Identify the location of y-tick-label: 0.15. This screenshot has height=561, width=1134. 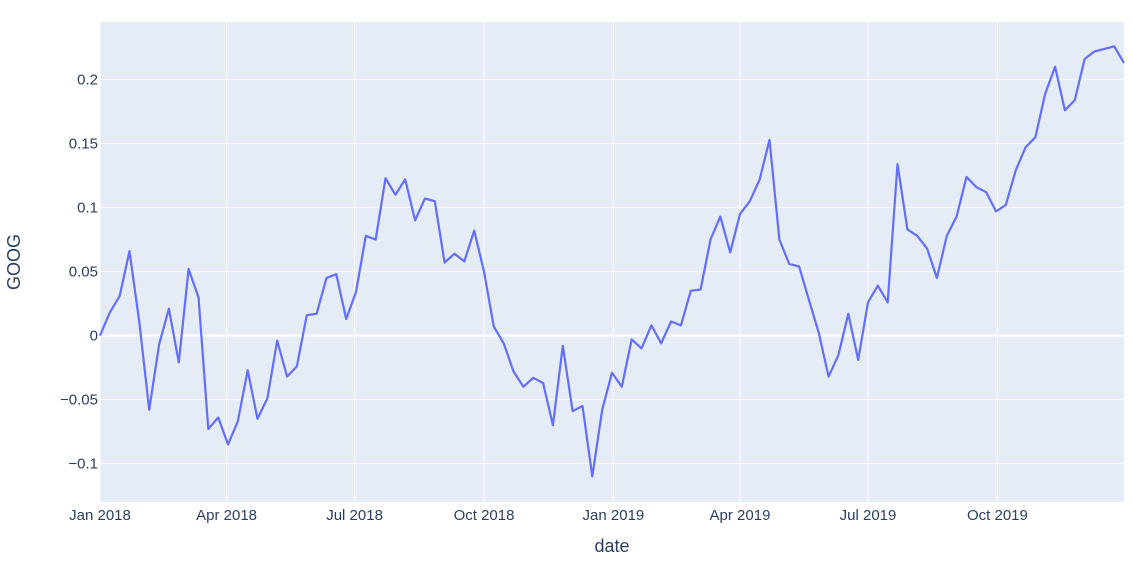
(83, 144).